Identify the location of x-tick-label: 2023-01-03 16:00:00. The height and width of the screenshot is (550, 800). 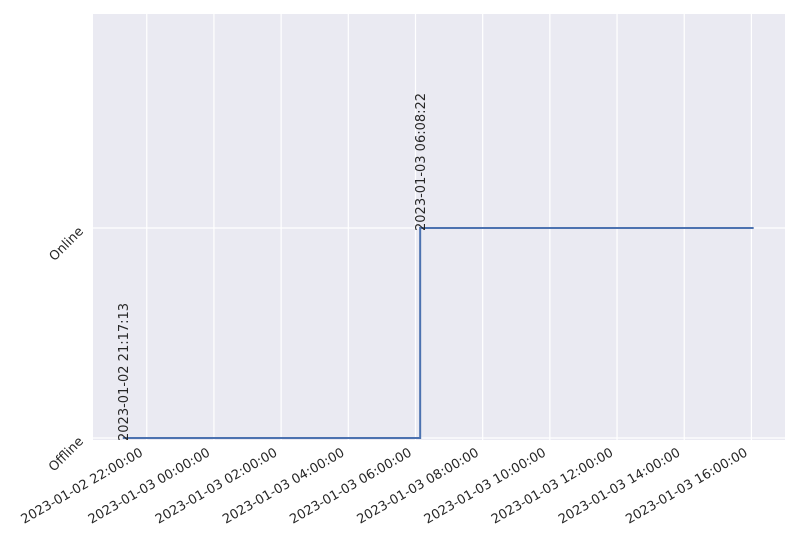
(686, 486).